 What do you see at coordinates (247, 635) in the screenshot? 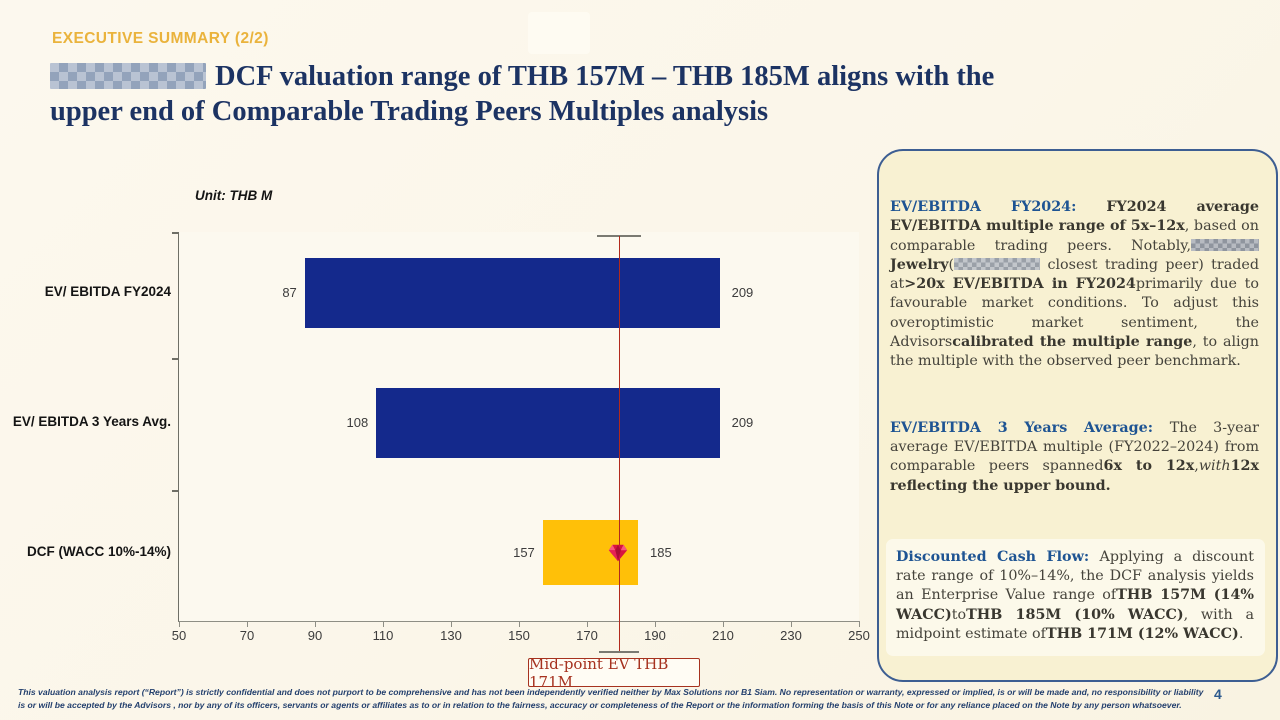
I see `x-axis-tick-label: 70` at bounding box center [247, 635].